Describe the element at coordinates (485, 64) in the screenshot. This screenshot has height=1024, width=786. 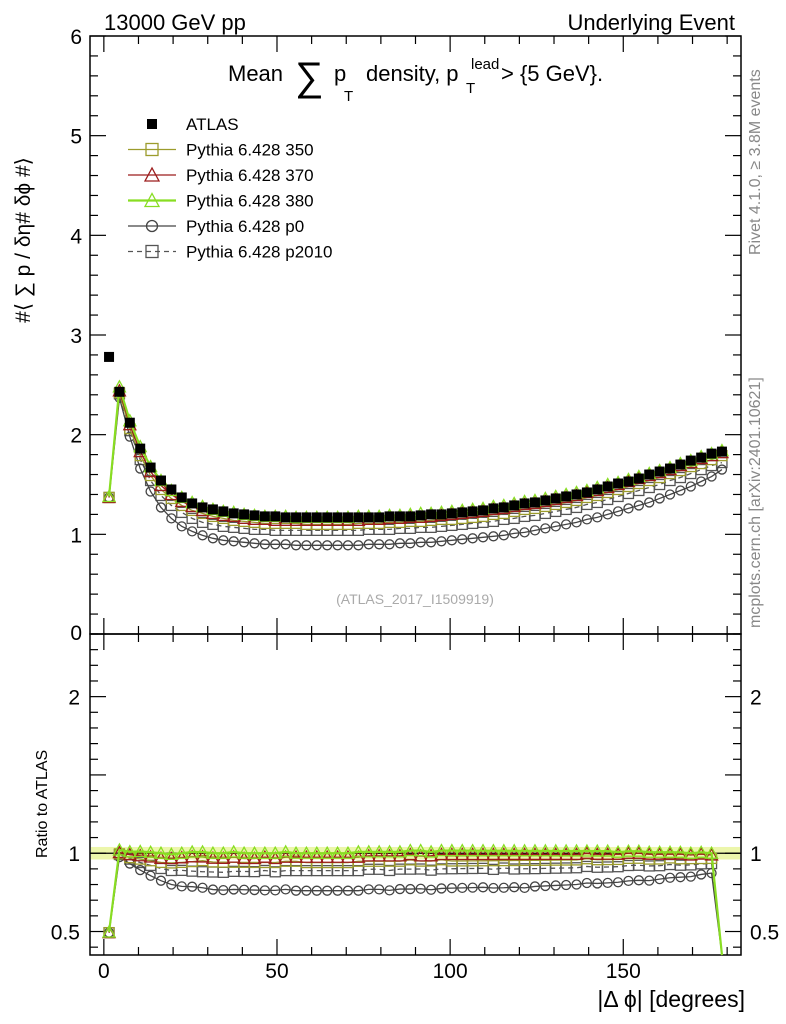
I see `plot-title-sup: lead` at that location.